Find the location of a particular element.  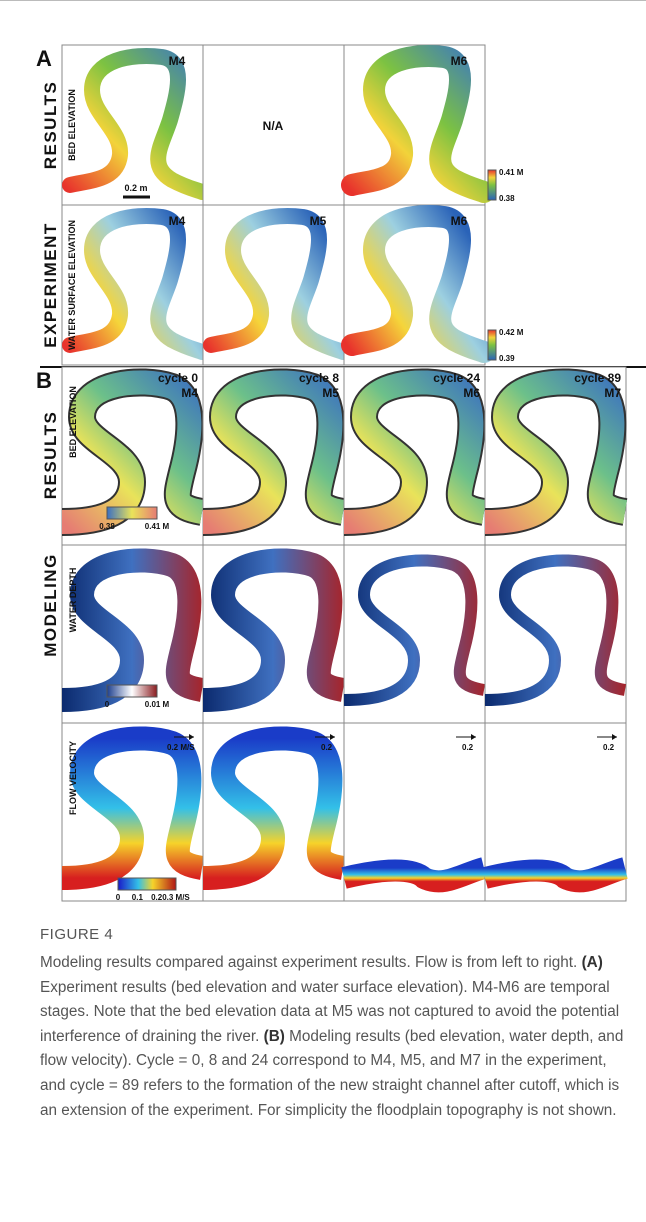

caption-title: FIGURE 4 is located at coordinates (77, 934).